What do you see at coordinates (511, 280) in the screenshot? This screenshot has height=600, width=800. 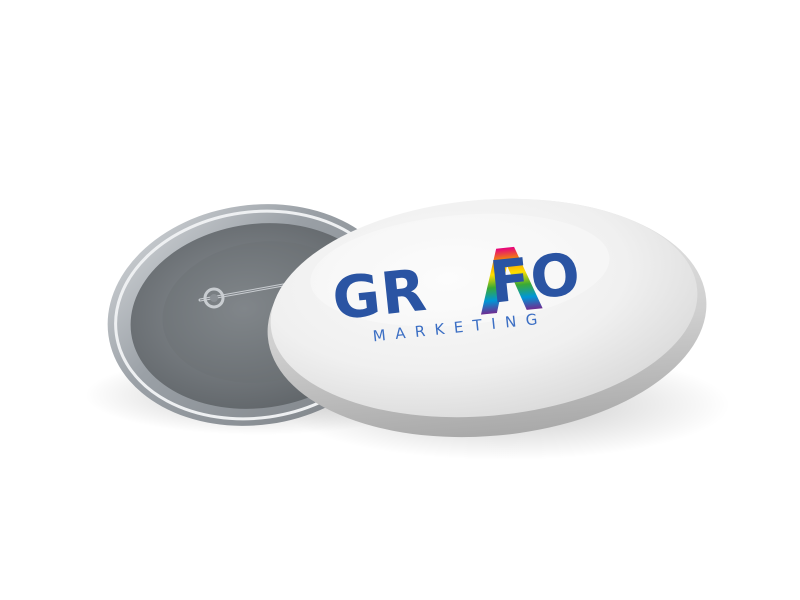 I see `rainbow-a-logo-icon` at bounding box center [511, 280].